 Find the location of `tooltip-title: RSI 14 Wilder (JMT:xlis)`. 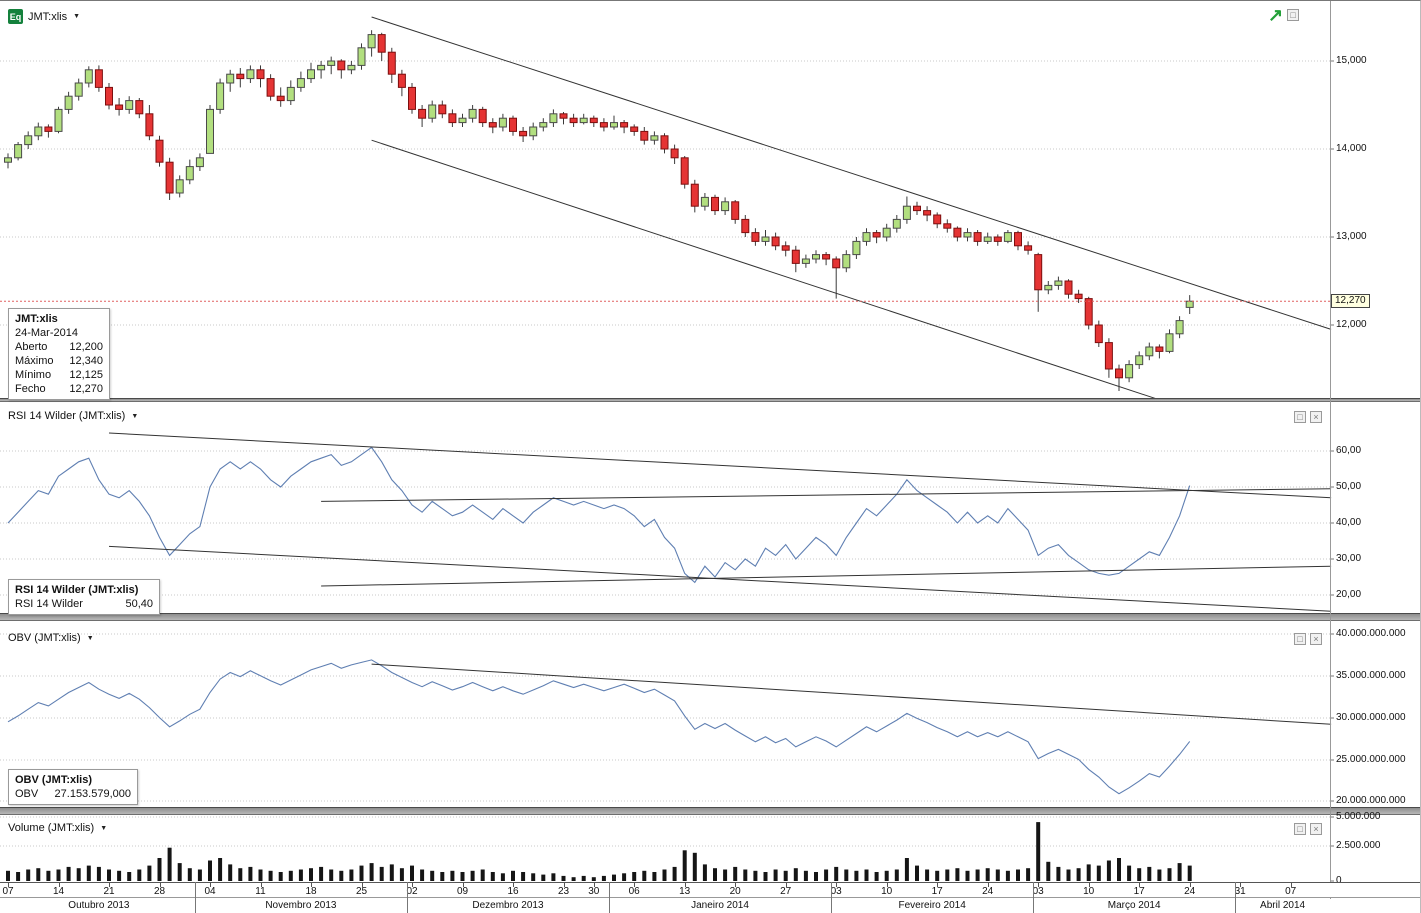

tooltip-title: RSI 14 Wilder (JMT:xlis) is located at coordinates (77, 590).